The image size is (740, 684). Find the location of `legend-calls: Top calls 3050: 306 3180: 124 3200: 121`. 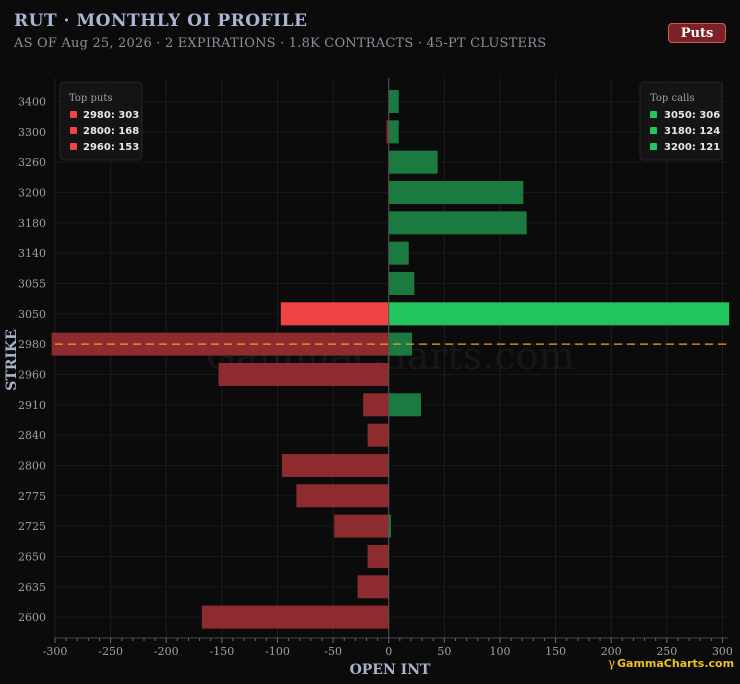

legend-calls: Top calls 3050: 306 3180: 124 3200: 121 is located at coordinates (681, 121).